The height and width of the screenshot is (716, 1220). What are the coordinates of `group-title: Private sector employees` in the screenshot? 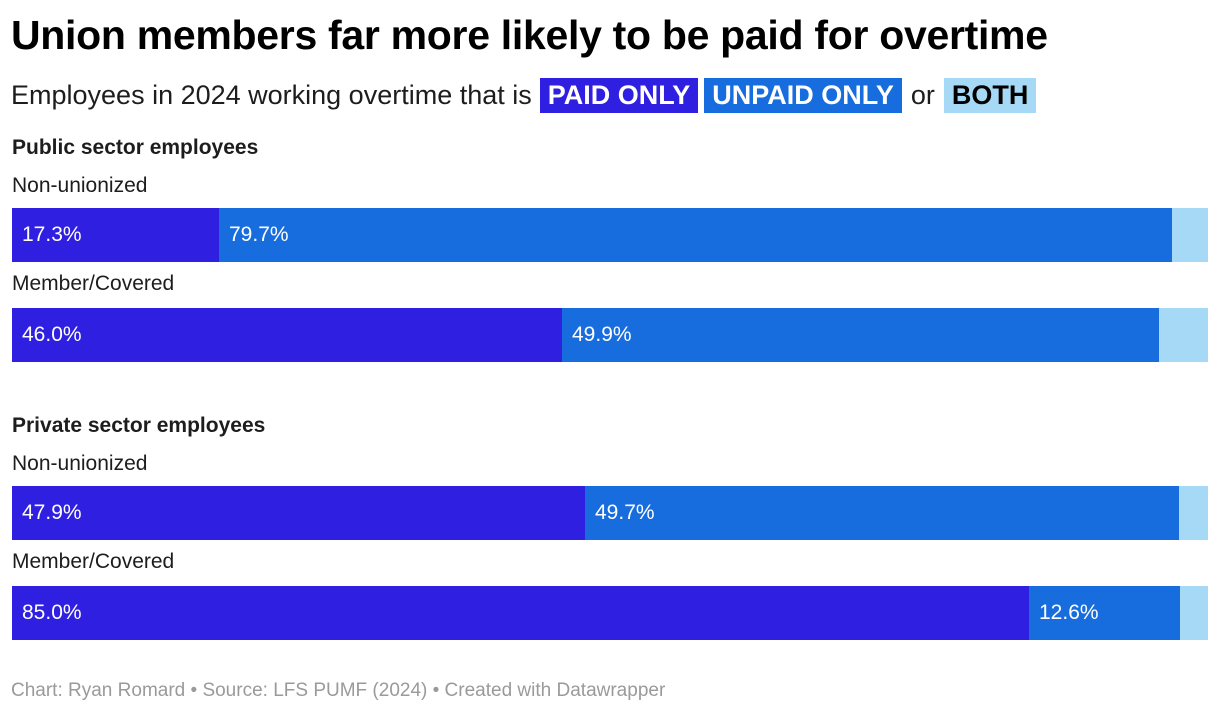 It's located at (139, 425).